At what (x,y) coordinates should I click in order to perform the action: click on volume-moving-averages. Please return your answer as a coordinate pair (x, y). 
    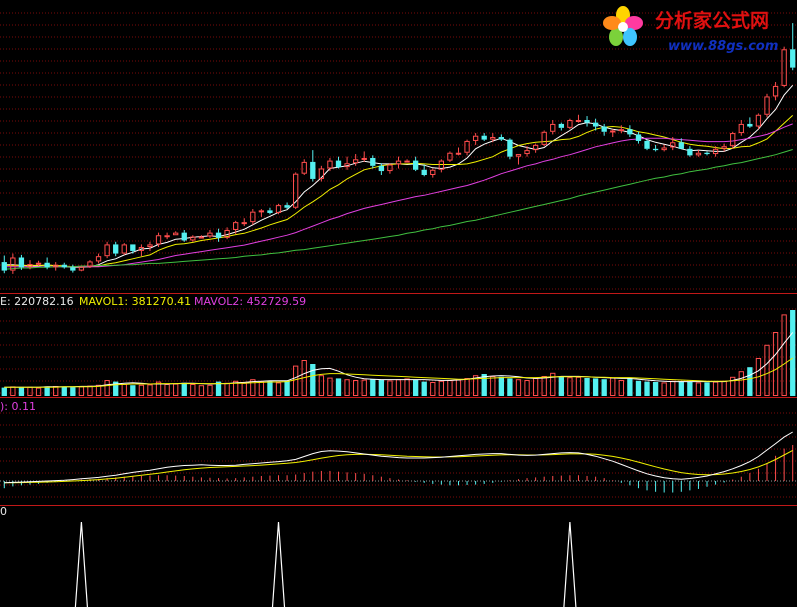
    Looking at the image, I should click on (399, 360).